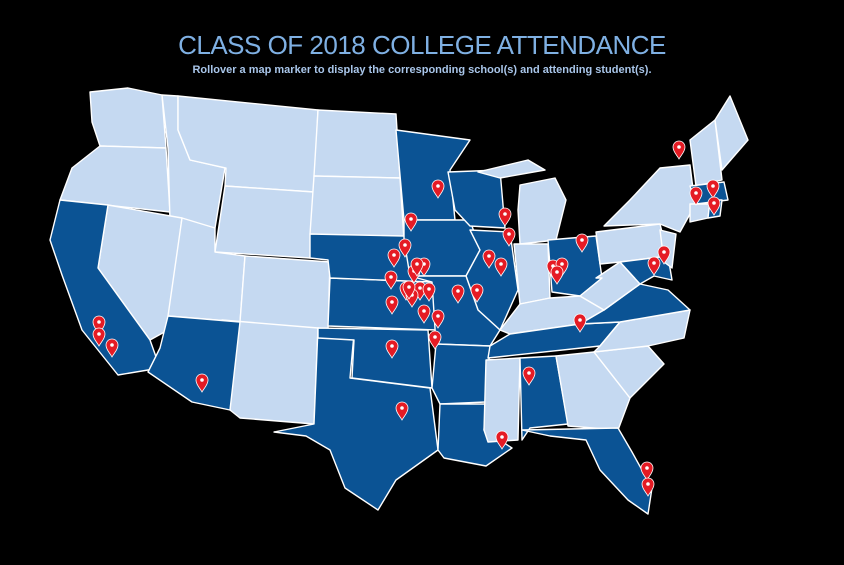  I want to click on state-north-dakota, so click(357, 144).